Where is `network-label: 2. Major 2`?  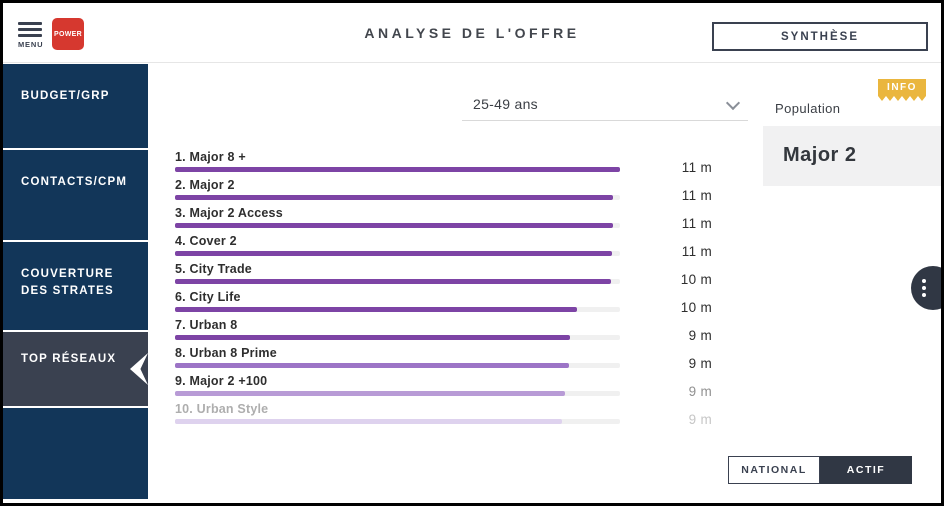 network-label: 2. Major 2 is located at coordinates (205, 185).